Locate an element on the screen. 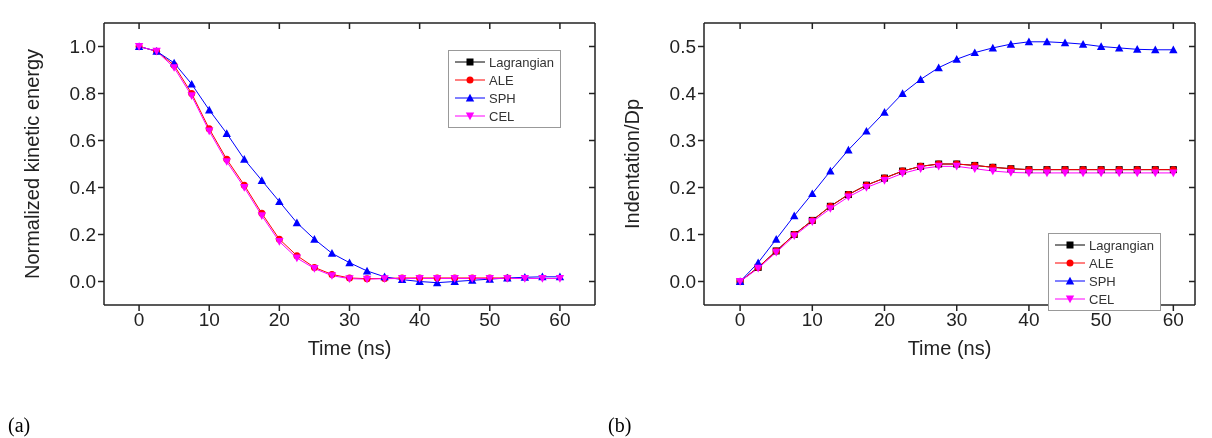 Image resolution: width=1212 pixels, height=438 pixels. y-tick-label: 0.3 is located at coordinates (682, 141).